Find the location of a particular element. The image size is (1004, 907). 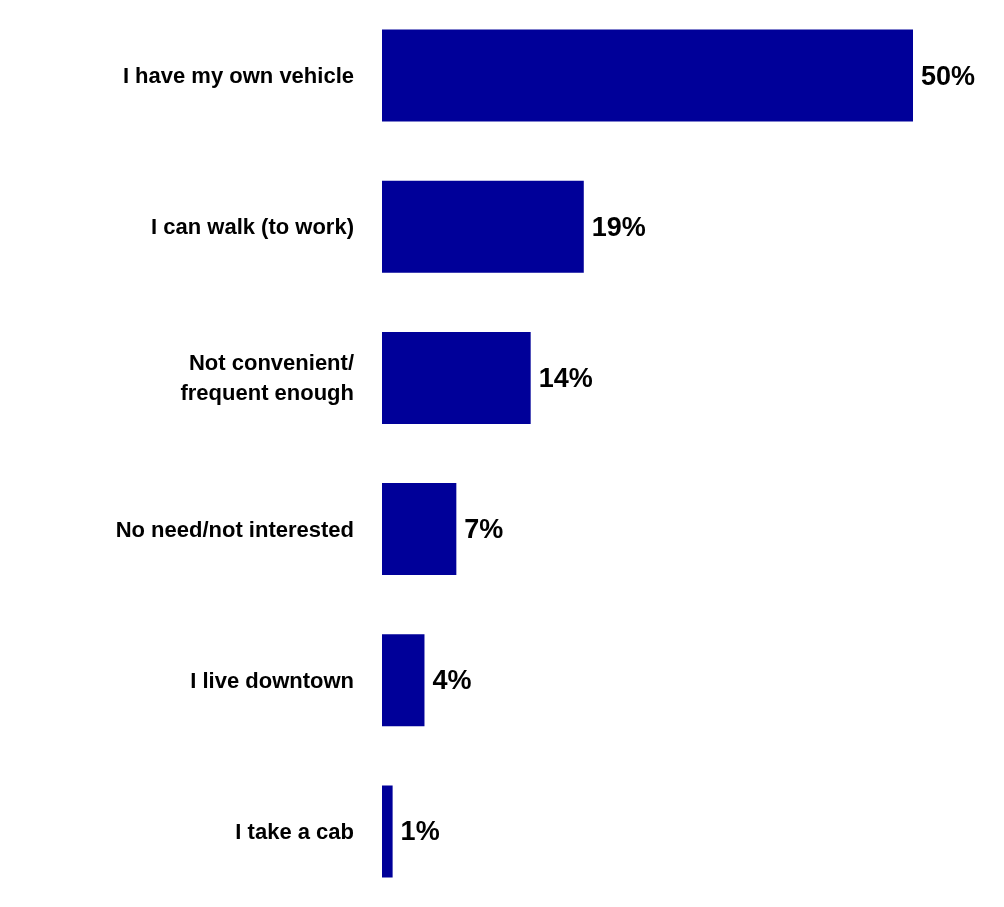

data-label: 7% is located at coordinates (484, 529).